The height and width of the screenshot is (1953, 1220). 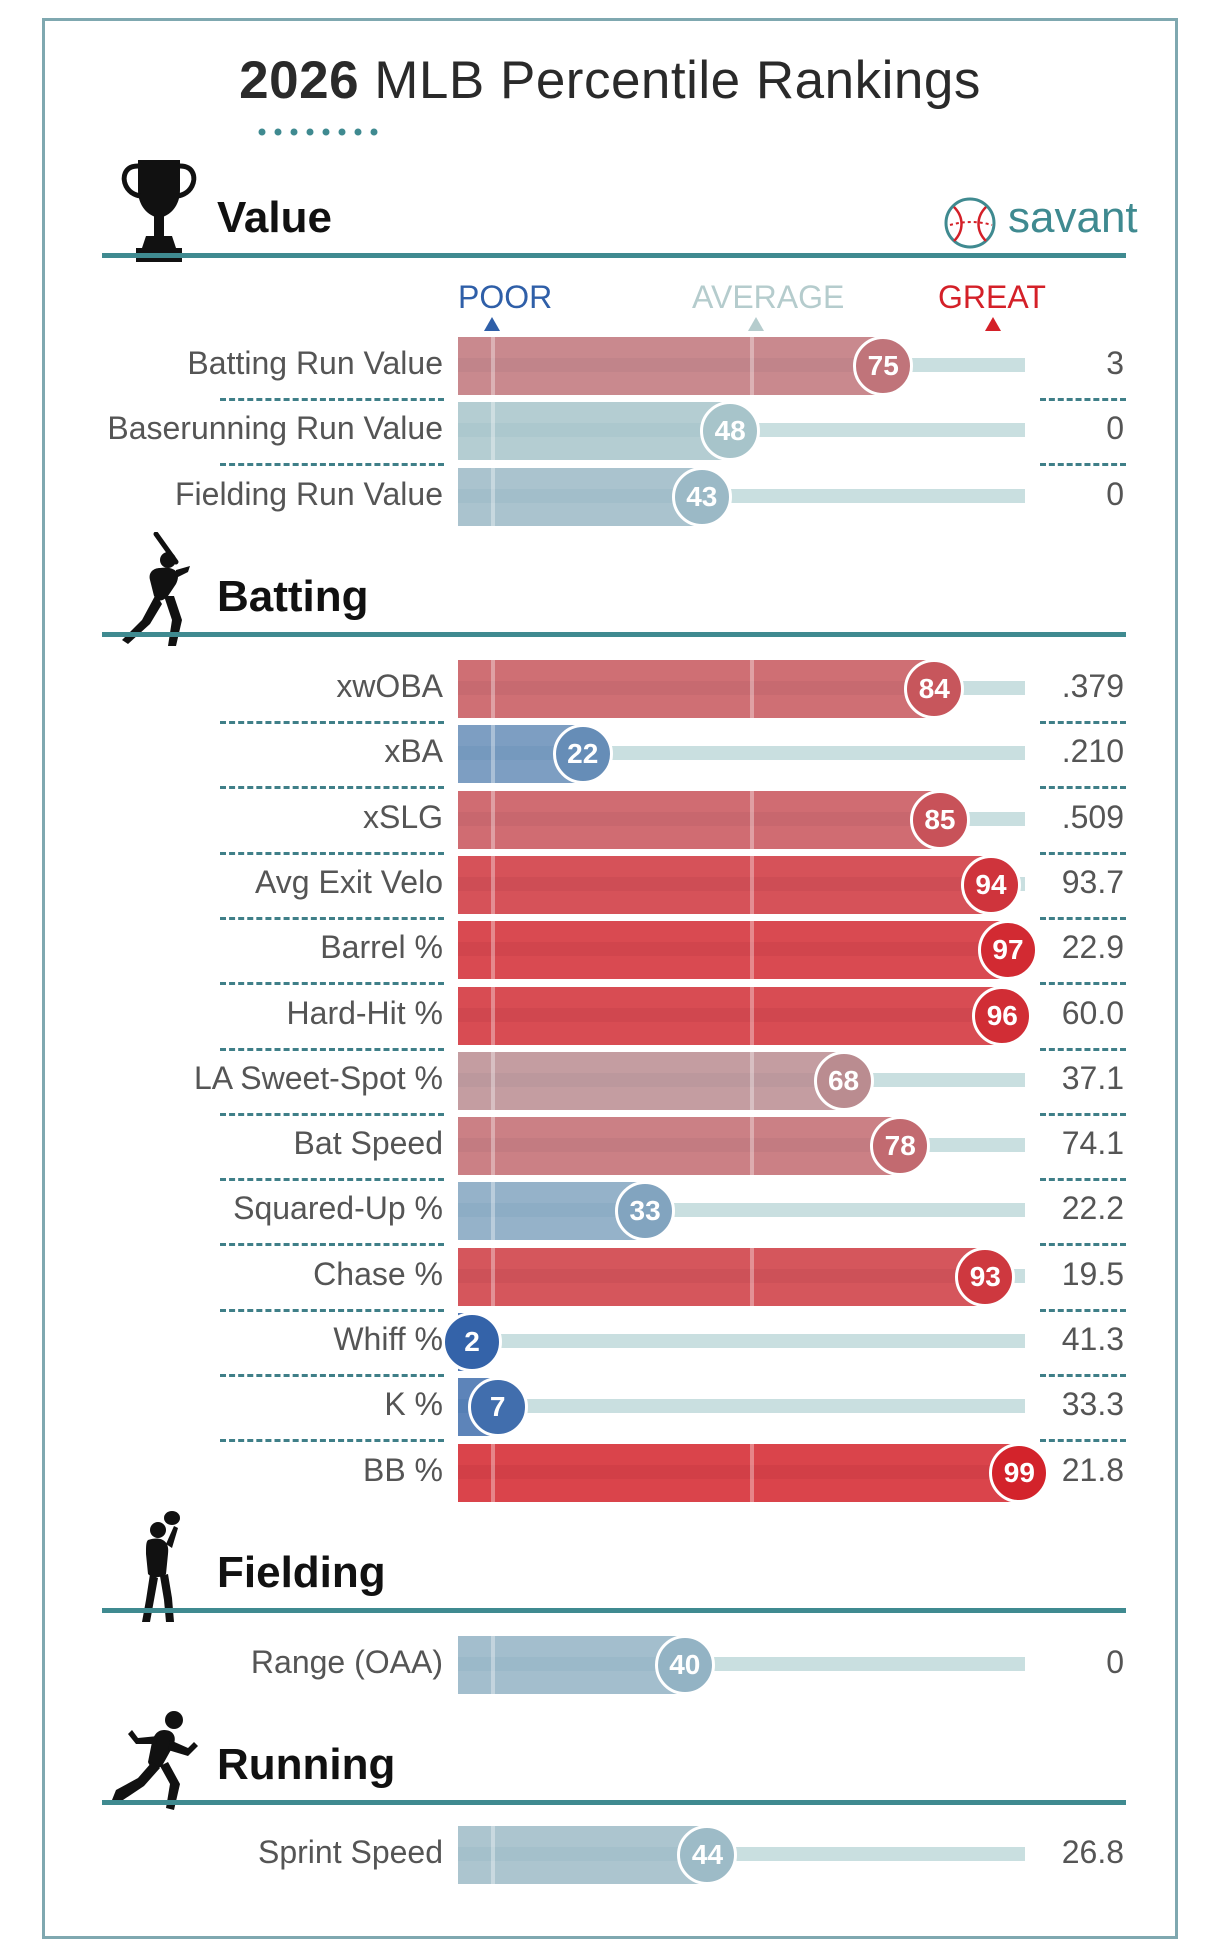 What do you see at coordinates (610, 1665) in the screenshot?
I see `metric-row: Range (OAA) 40 0` at bounding box center [610, 1665].